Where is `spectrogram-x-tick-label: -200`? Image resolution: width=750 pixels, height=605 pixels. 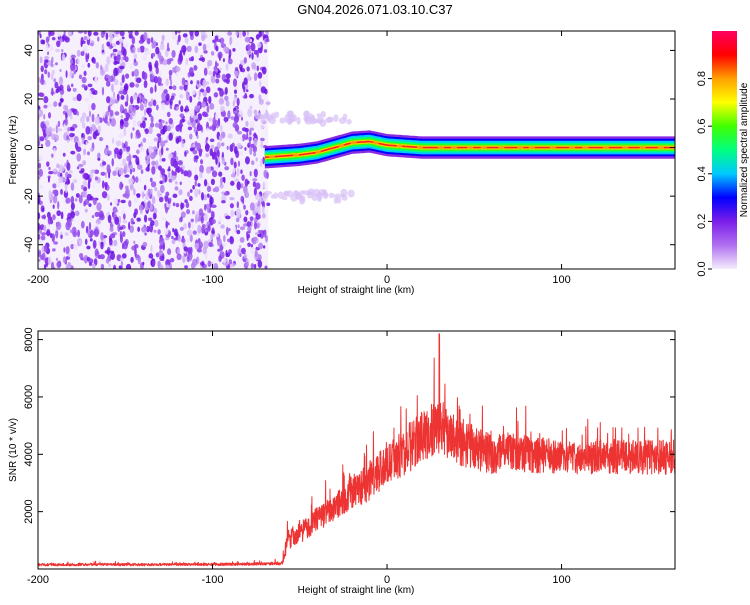
spectrogram-x-tick-label: -200 is located at coordinates (38, 280).